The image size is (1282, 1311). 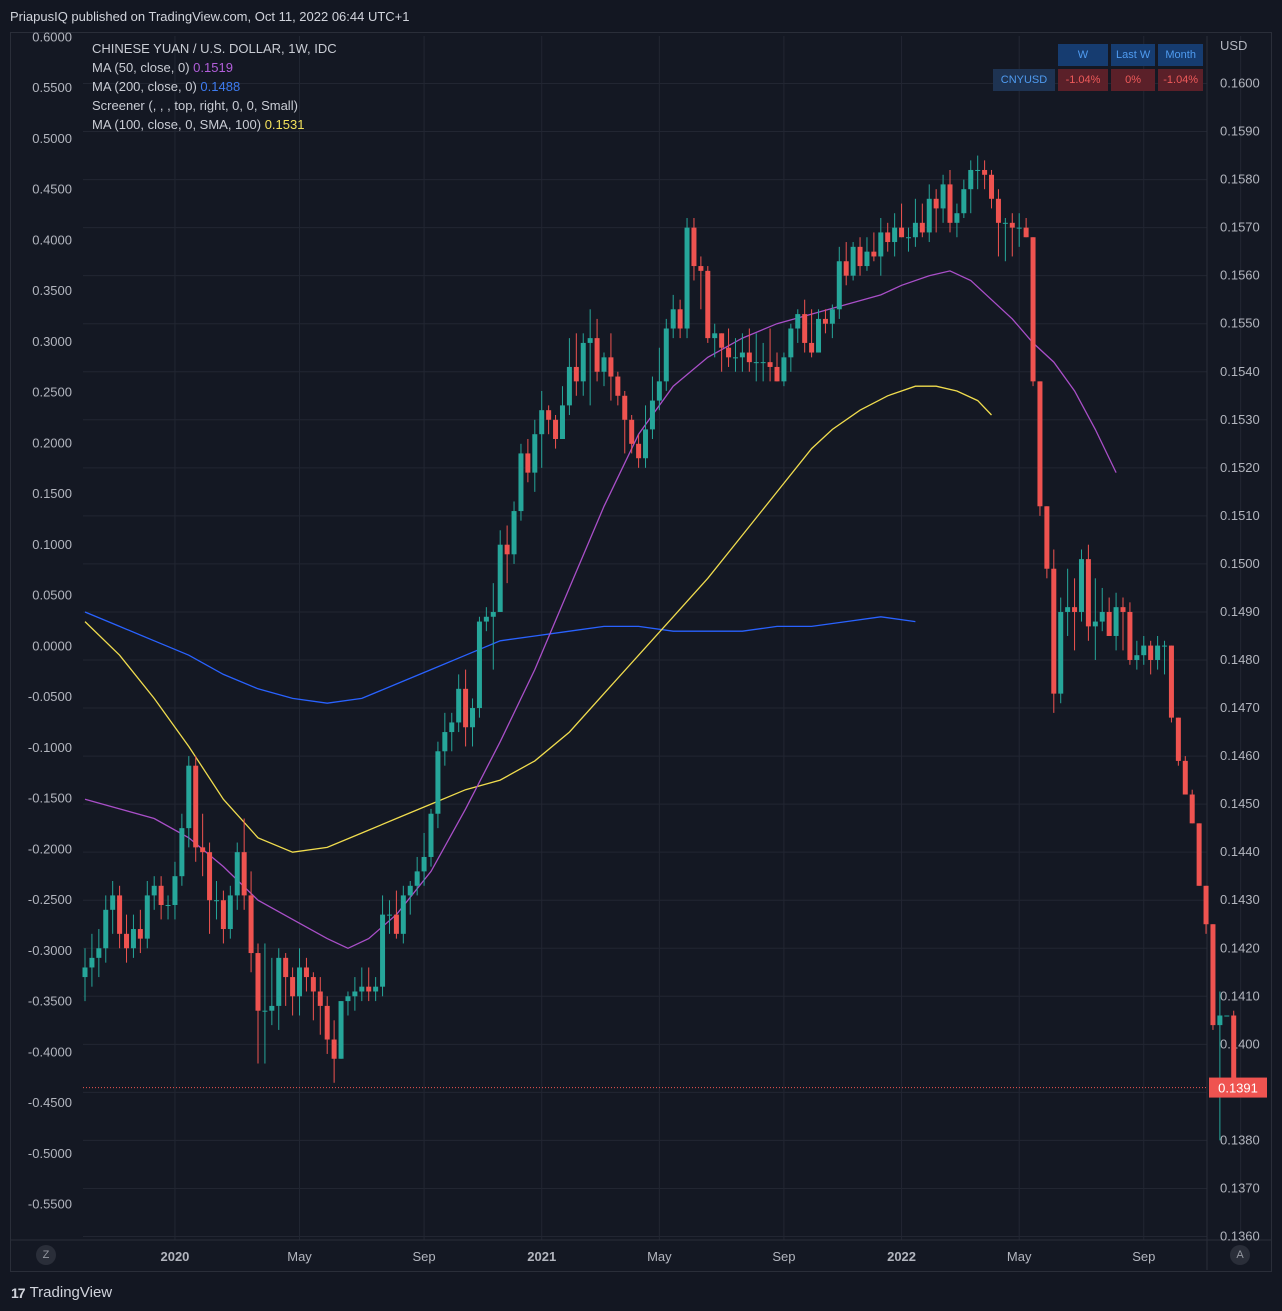 What do you see at coordinates (1240, 227) in the screenshot?
I see `right-axis-tick: 0.1570` at bounding box center [1240, 227].